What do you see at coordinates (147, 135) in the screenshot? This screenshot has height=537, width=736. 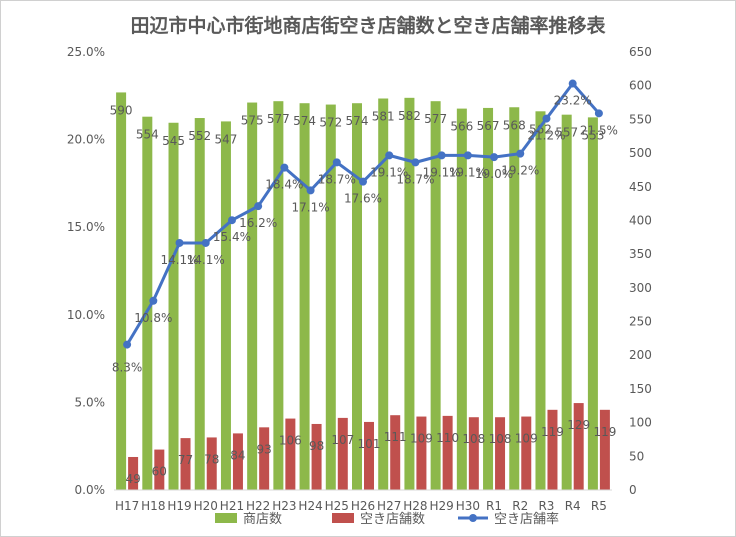 I see `data-label-shops: 554` at bounding box center [147, 135].